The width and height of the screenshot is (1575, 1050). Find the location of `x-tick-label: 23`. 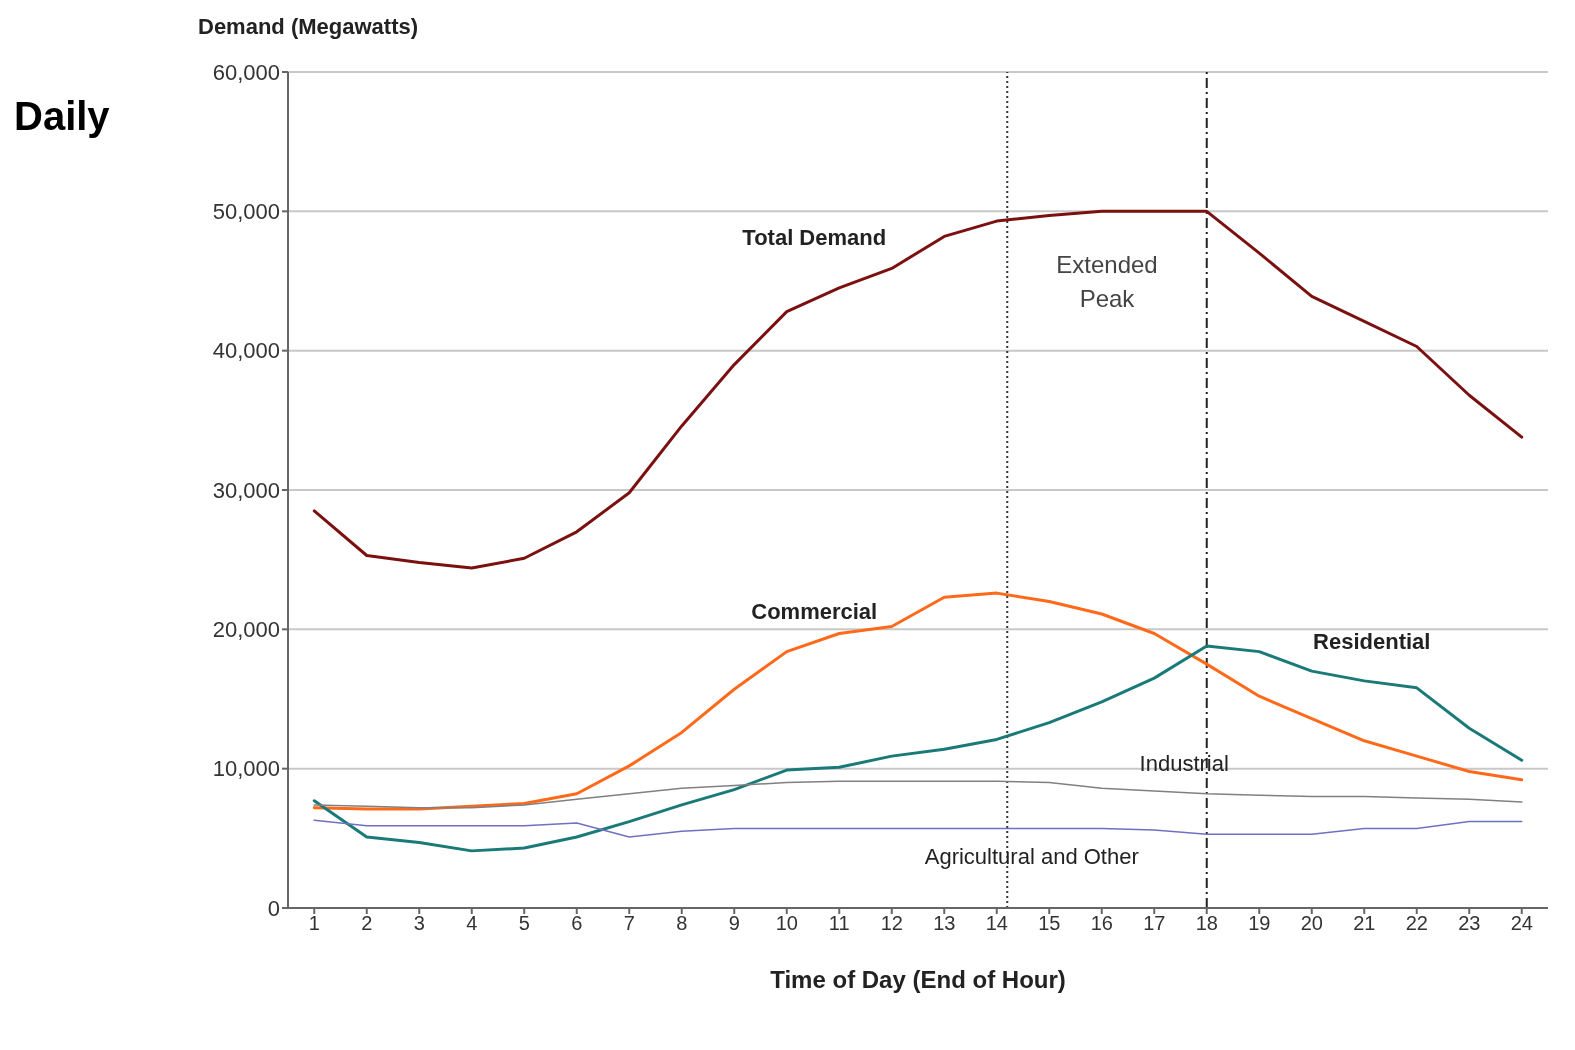

x-tick-label: 23 is located at coordinates (1469, 923).